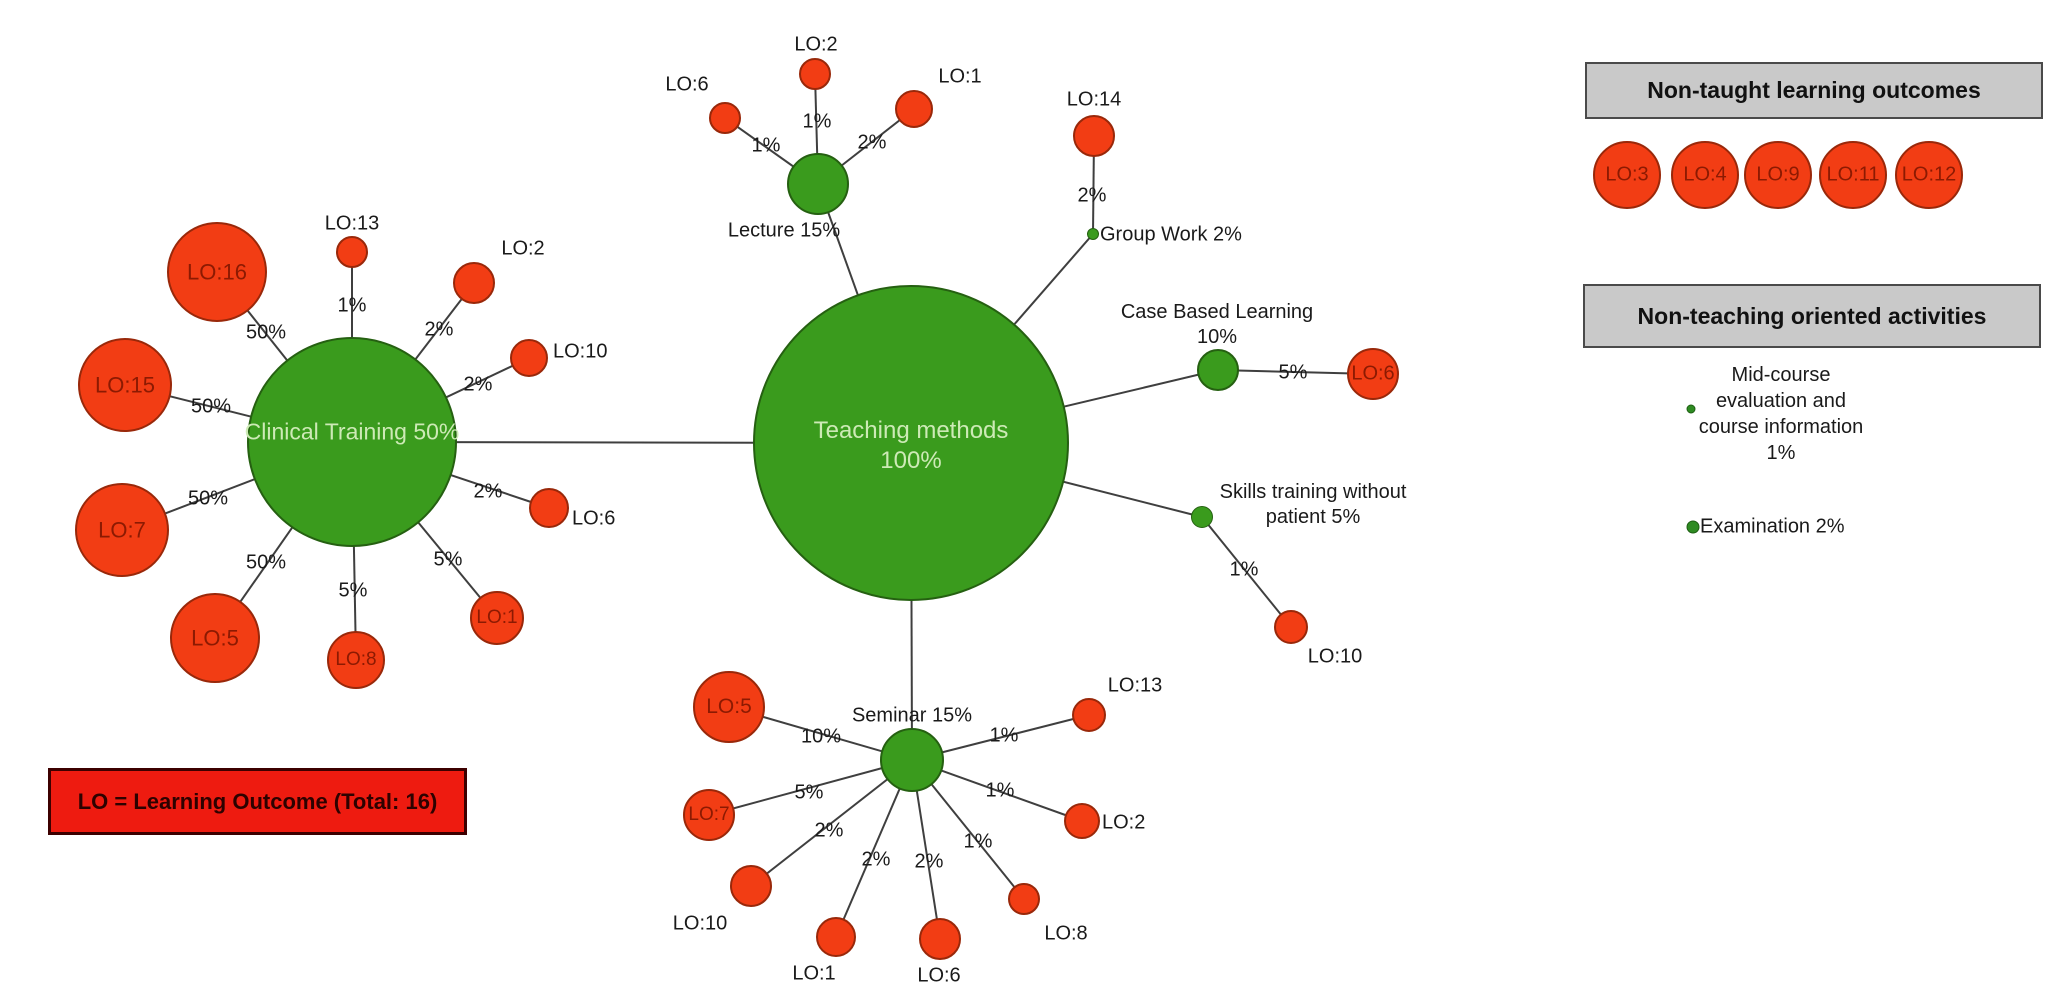 The image size is (2059, 1001). Describe the element at coordinates (1691, 409) in the screenshot. I see `mid-course-dot-icon` at that location.